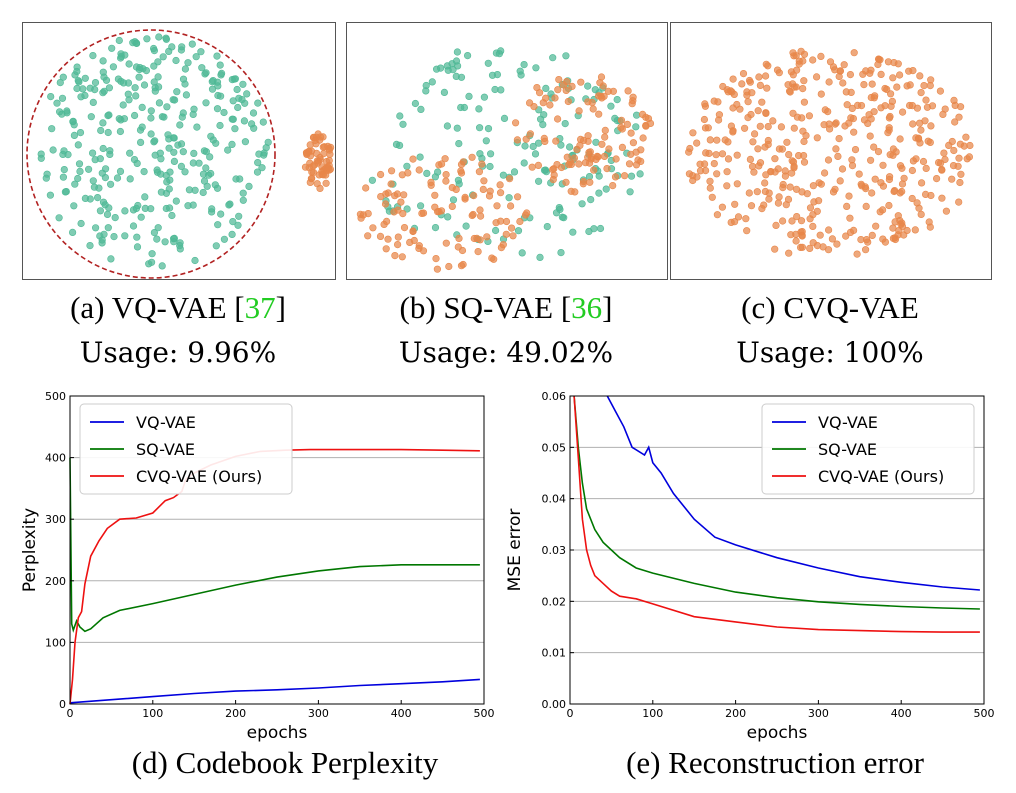 Image resolution: width=1016 pixels, height=793 pixels. Describe the element at coordinates (280, 307) in the screenshot. I see `caption-a-suffix: ]` at that location.